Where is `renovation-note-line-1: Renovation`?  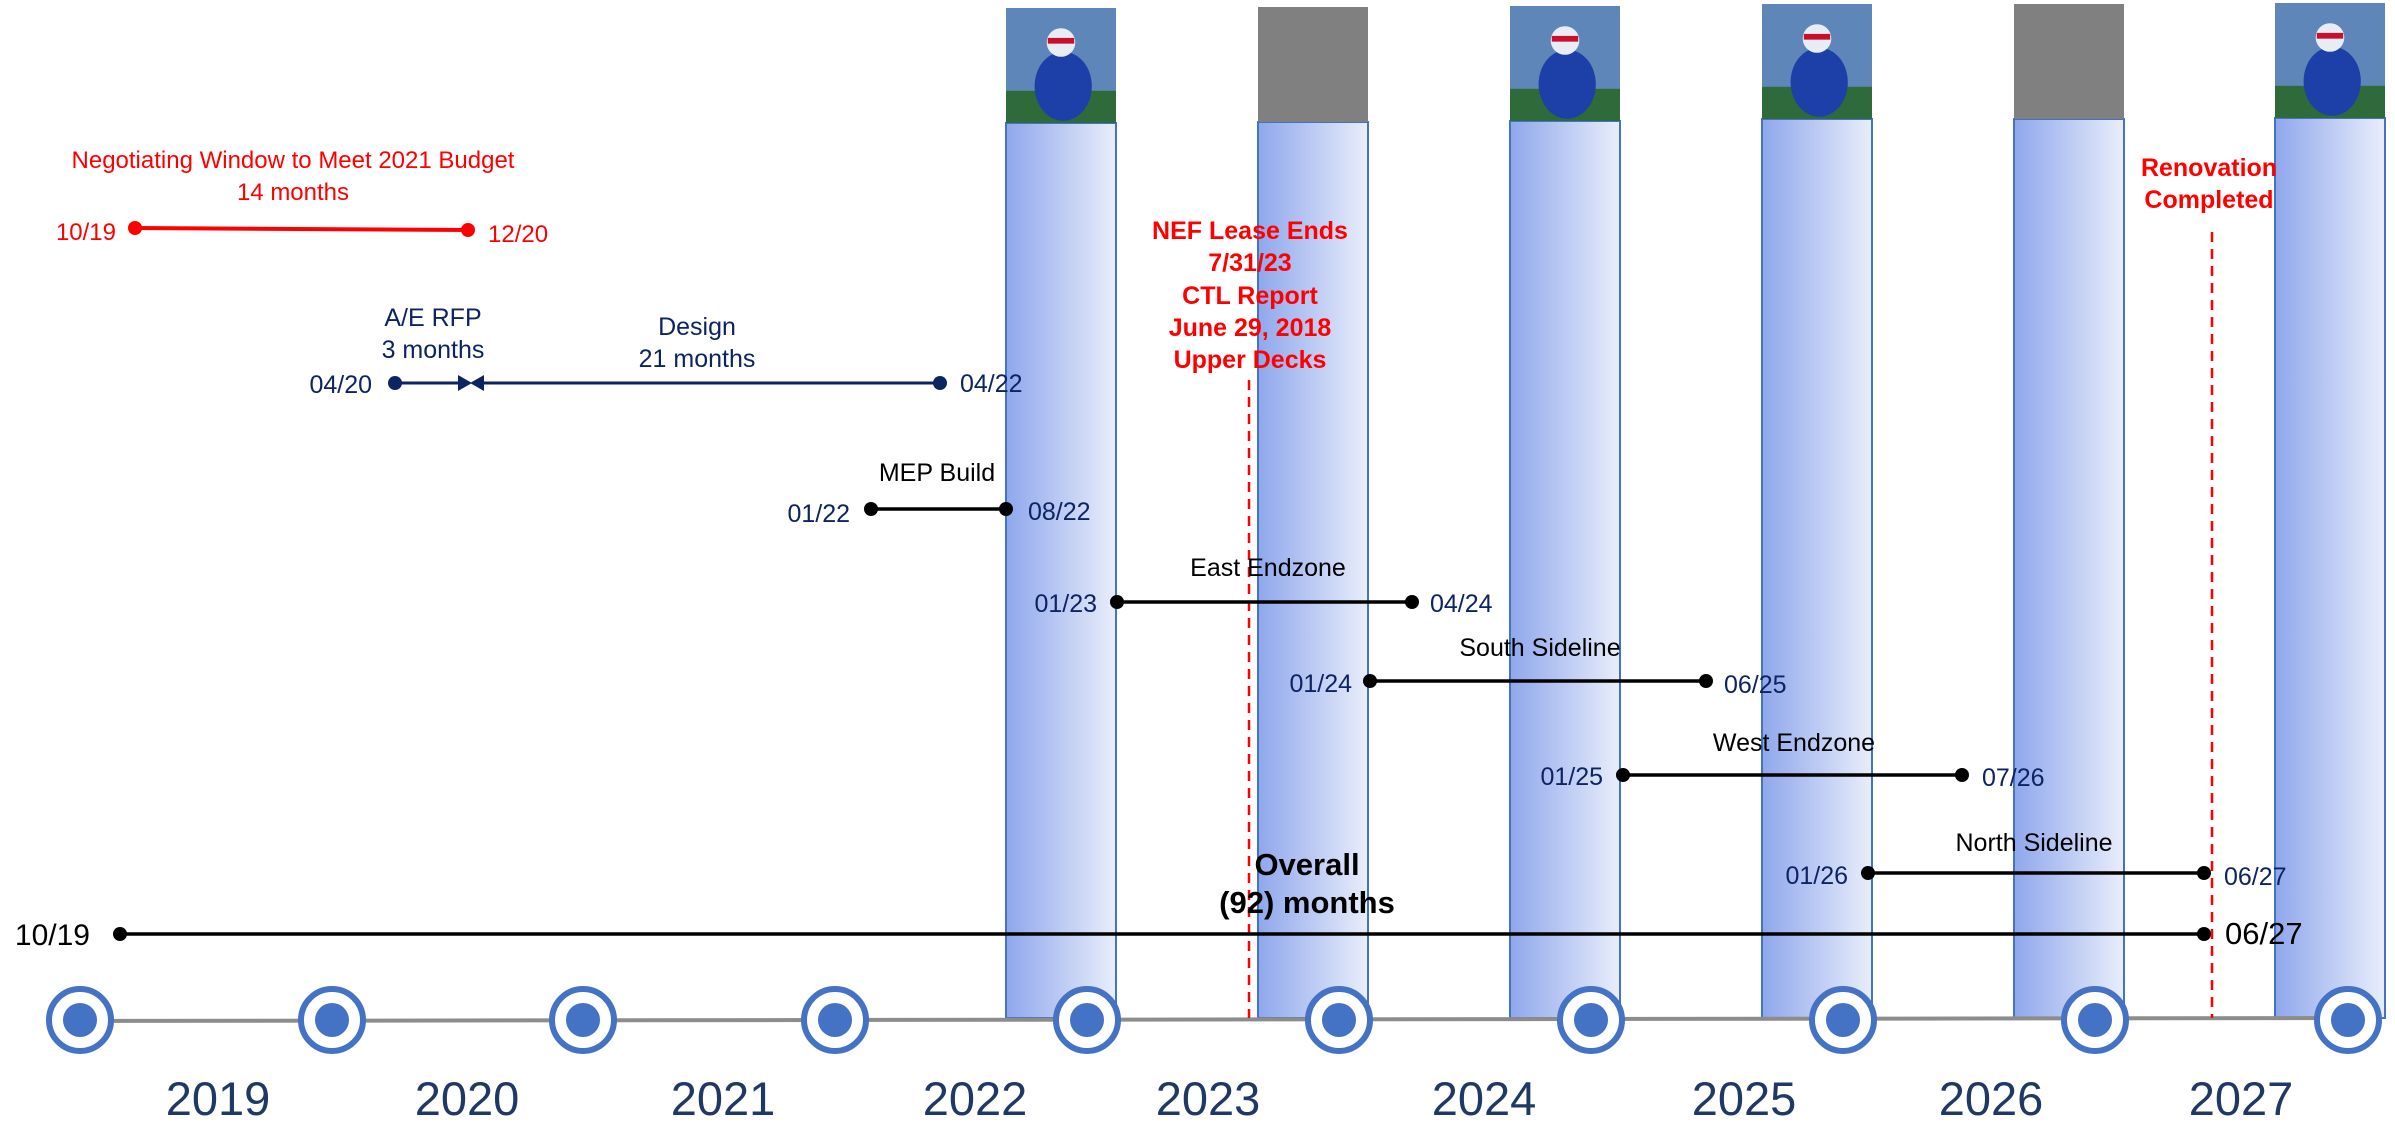 renovation-note-line-1: Renovation is located at coordinates (2209, 168).